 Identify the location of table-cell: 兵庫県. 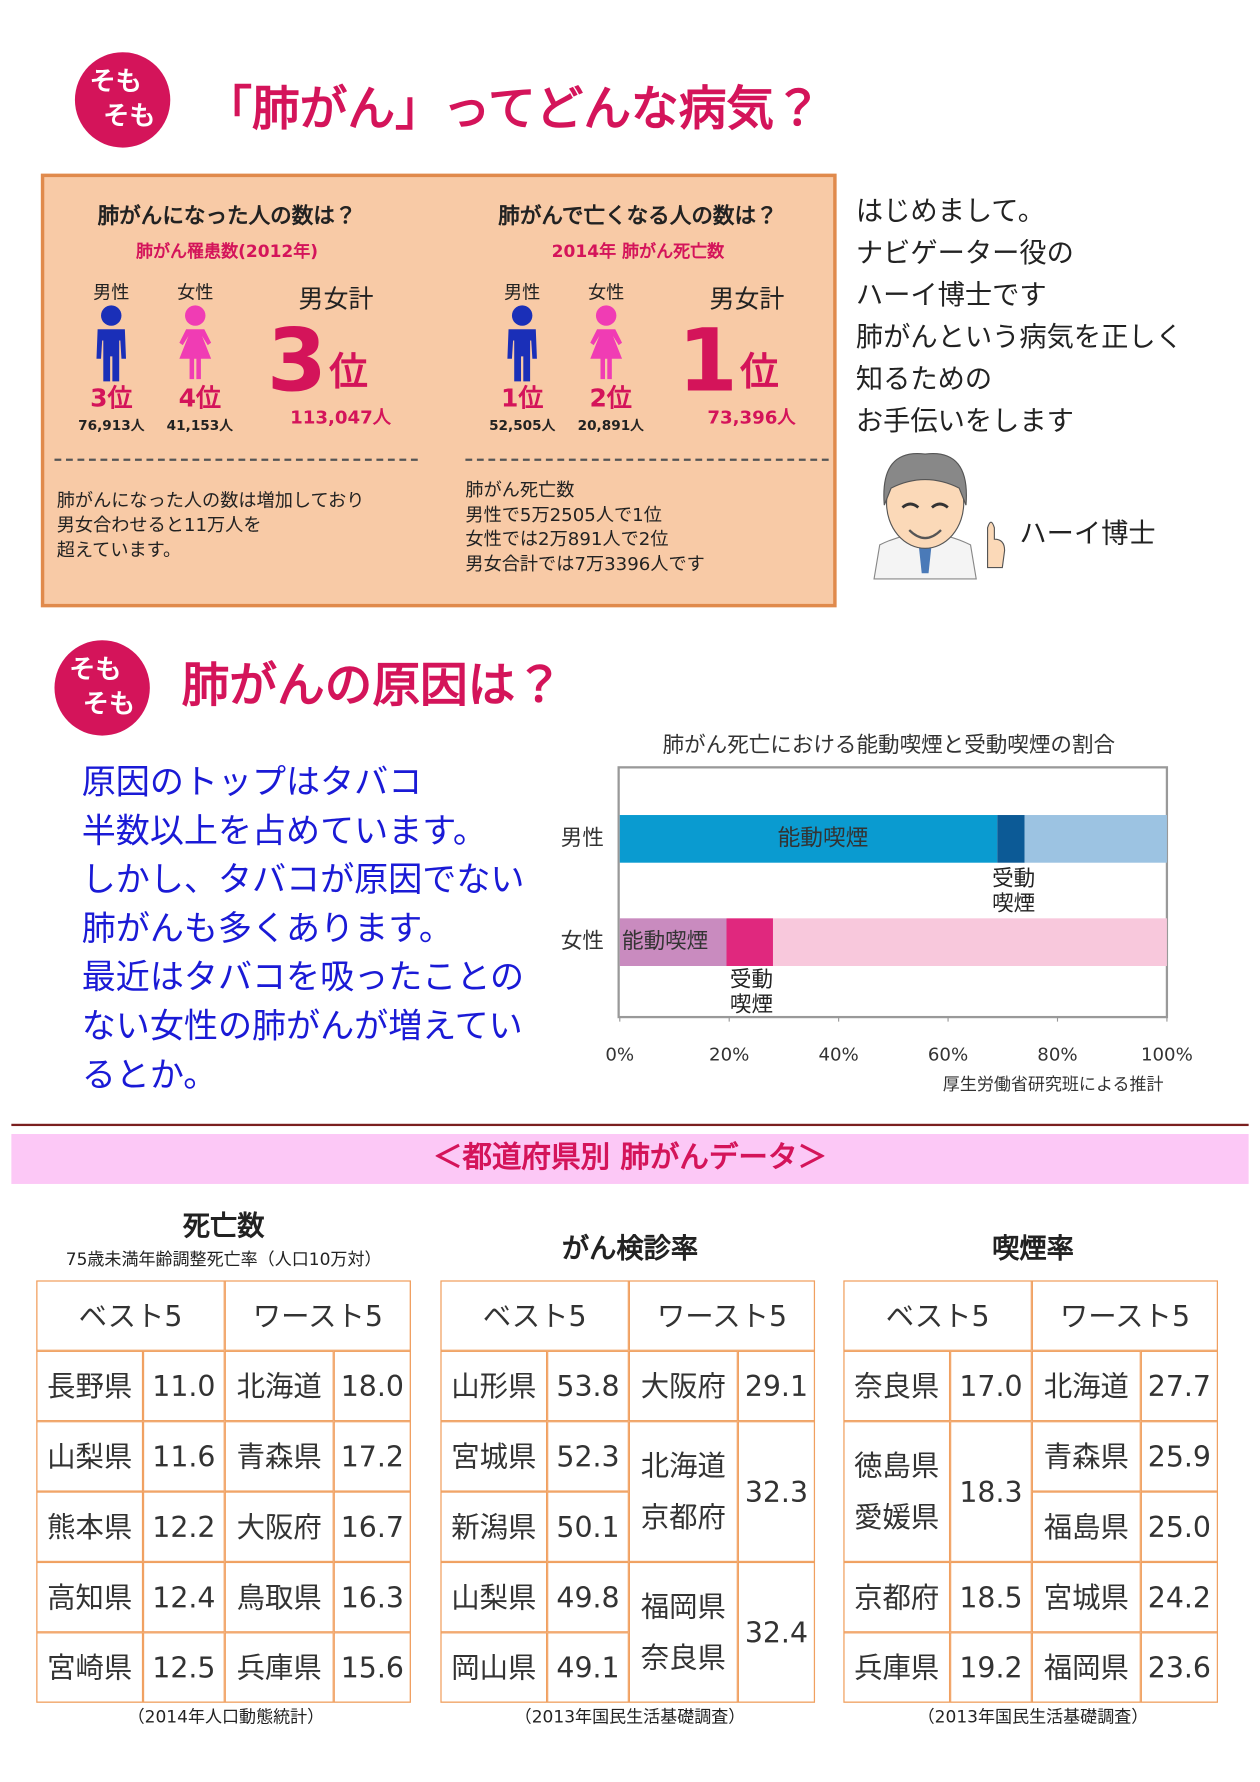
(279, 1667).